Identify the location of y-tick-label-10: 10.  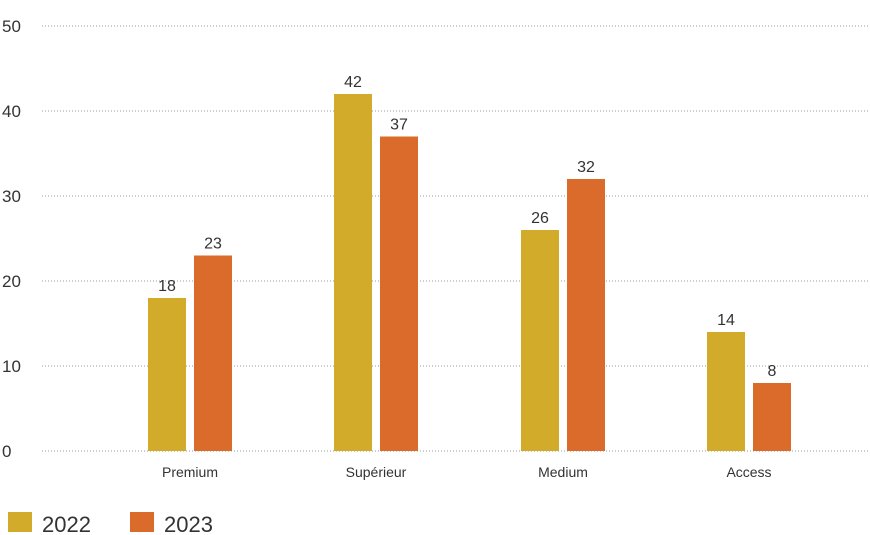
(11, 366).